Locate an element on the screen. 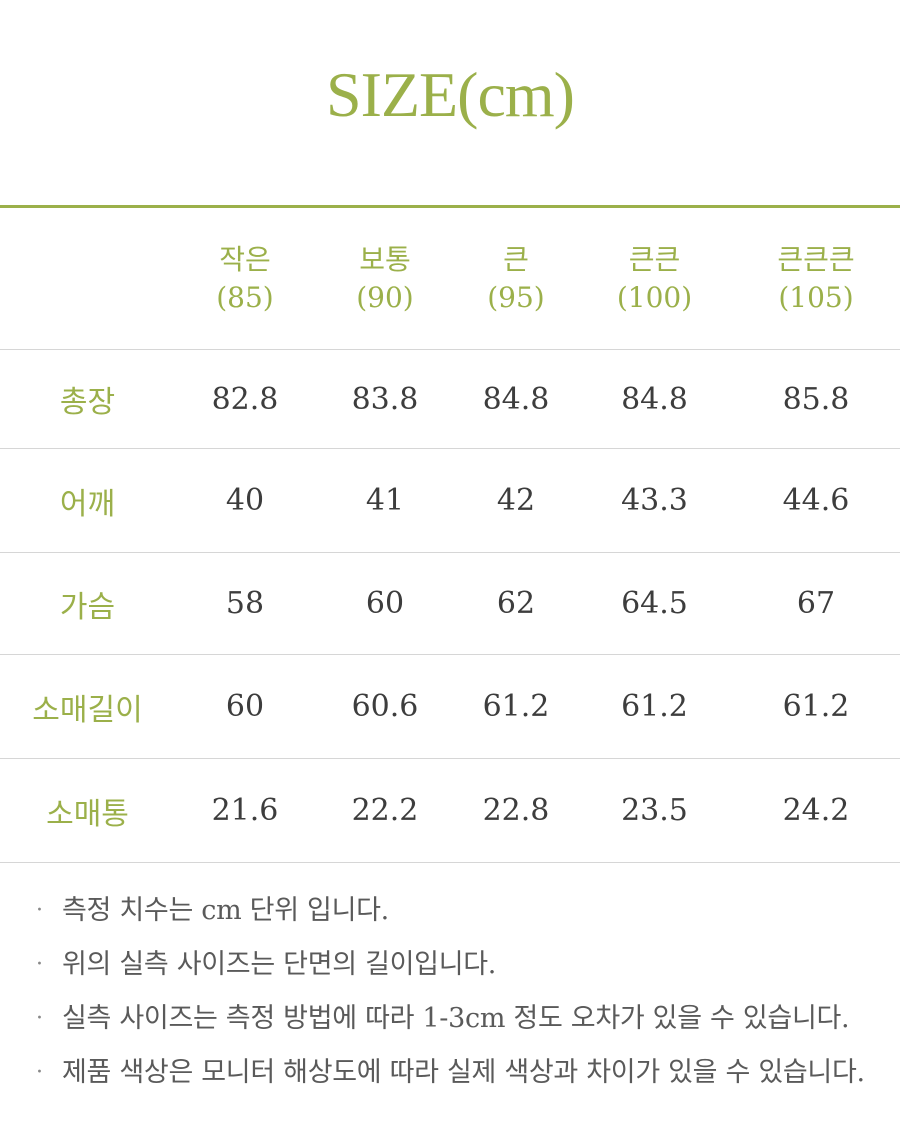 The image size is (900, 1140). table-row: 소매길이 60 60.6 61.2 61.2 61.2 is located at coordinates (450, 706).